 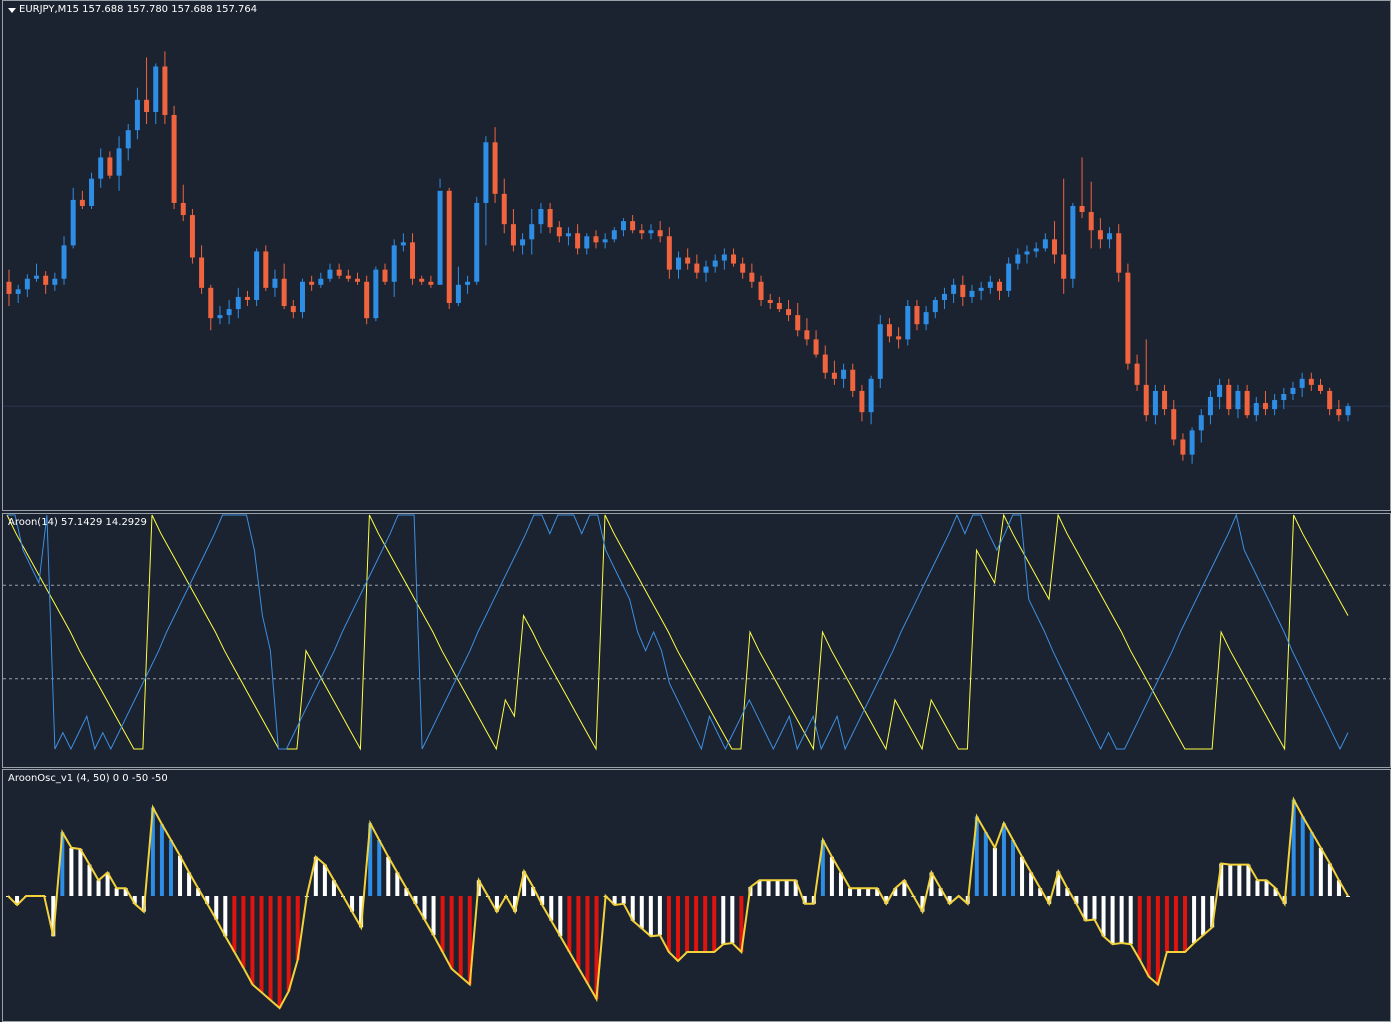 What do you see at coordinates (12, 10) in the screenshot?
I see `collapse-triangle-icon` at bounding box center [12, 10].